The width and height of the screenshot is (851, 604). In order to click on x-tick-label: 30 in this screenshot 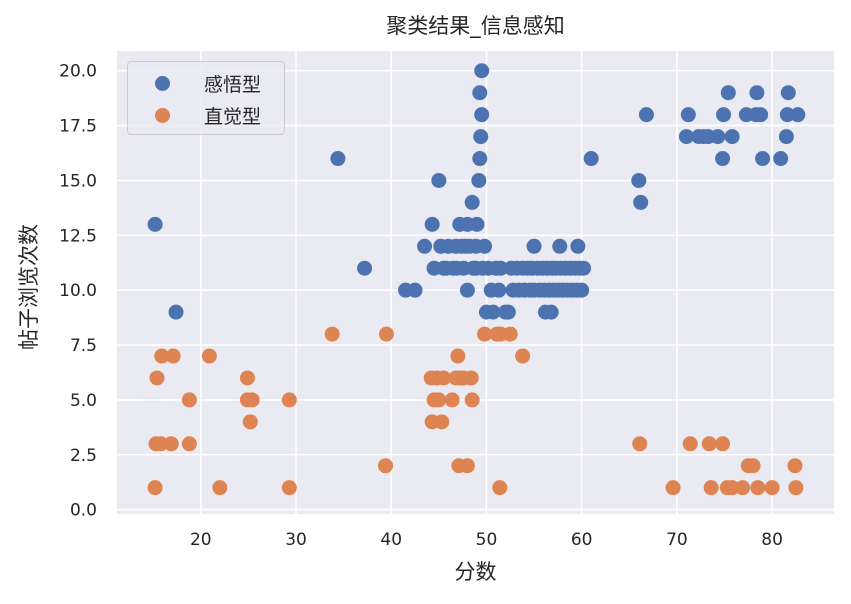, I will do `click(296, 540)`.